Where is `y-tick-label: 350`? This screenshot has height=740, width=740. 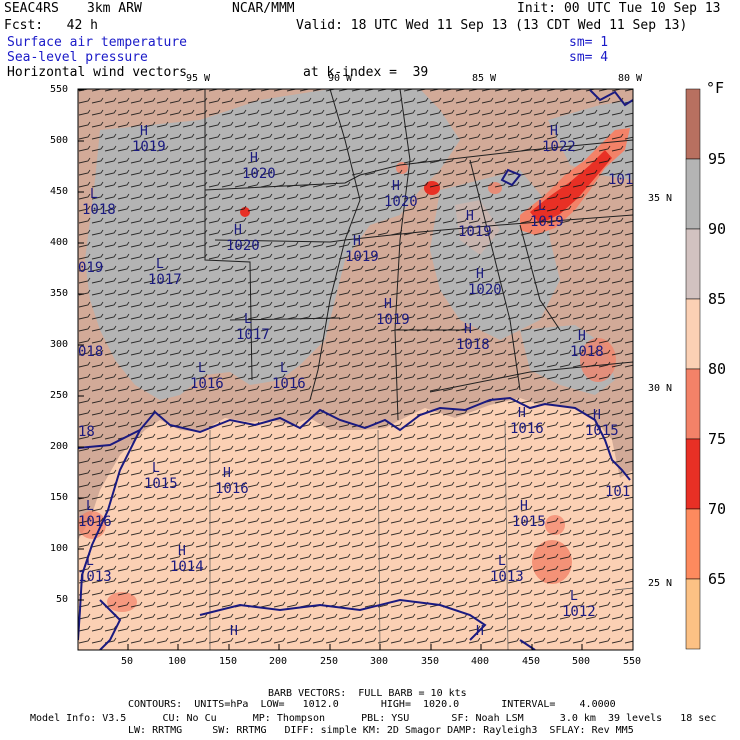 y-tick-label: 350 is located at coordinates (59, 293).